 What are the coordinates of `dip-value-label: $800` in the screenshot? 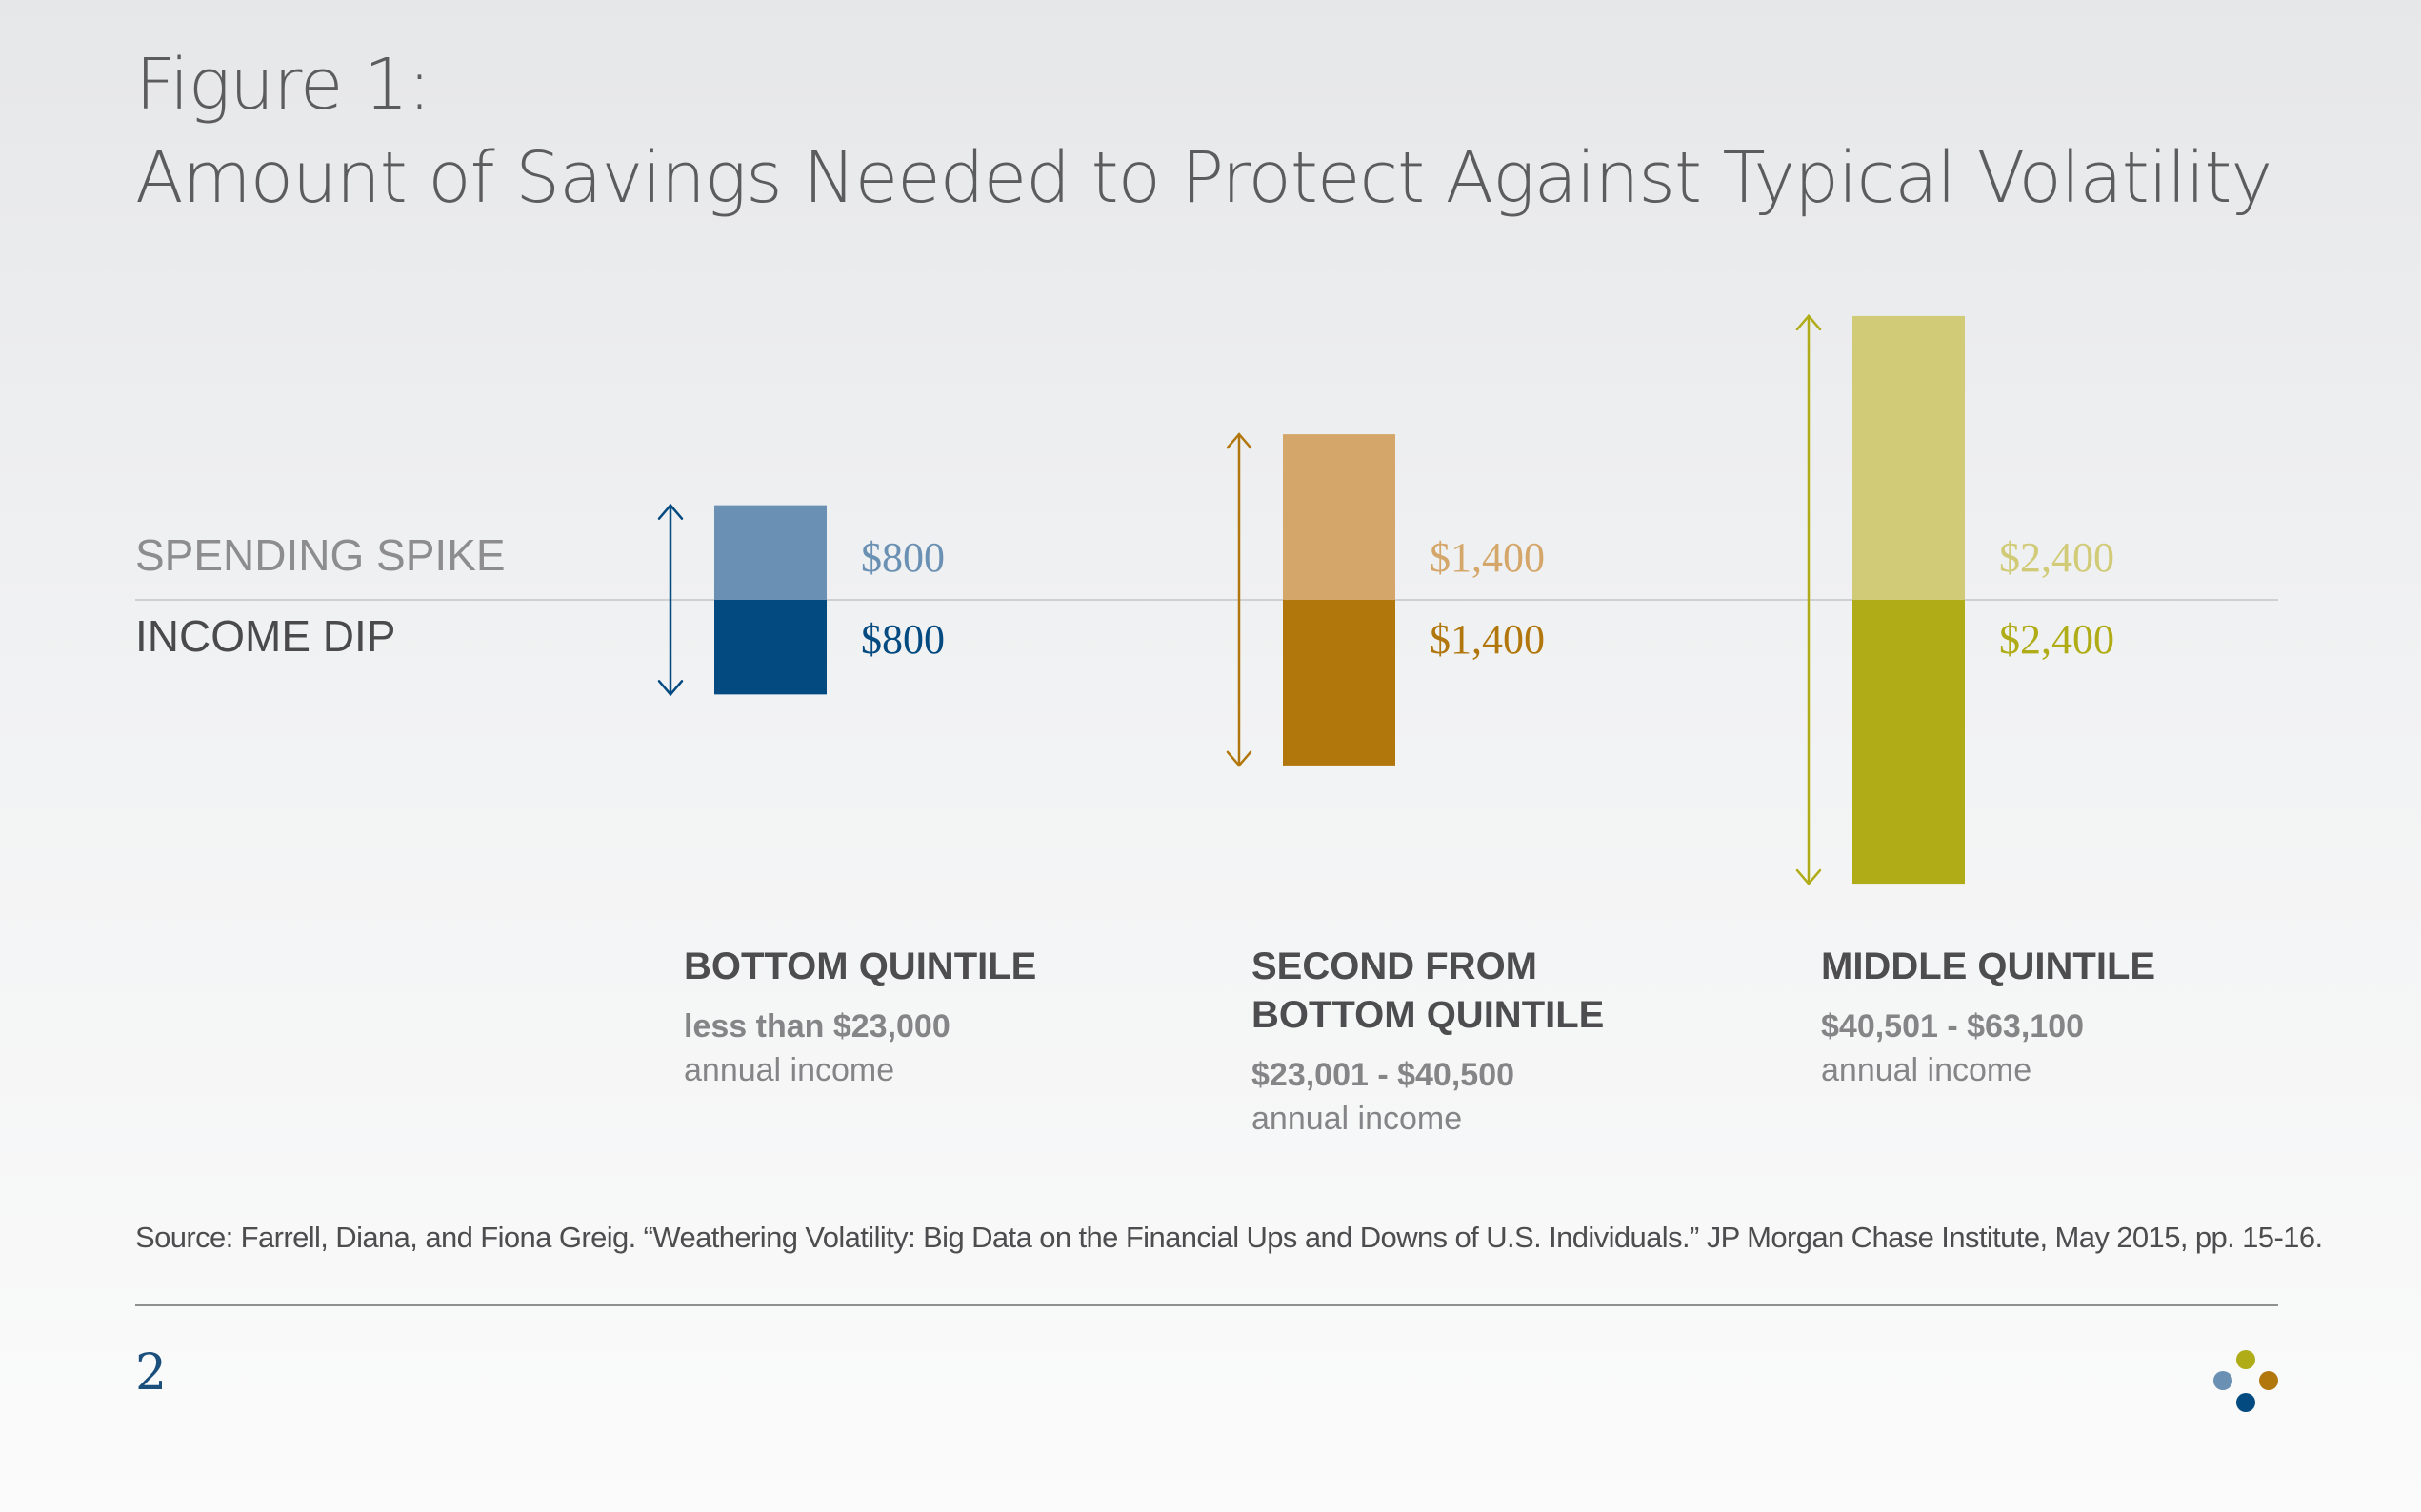 It's located at (903, 639).